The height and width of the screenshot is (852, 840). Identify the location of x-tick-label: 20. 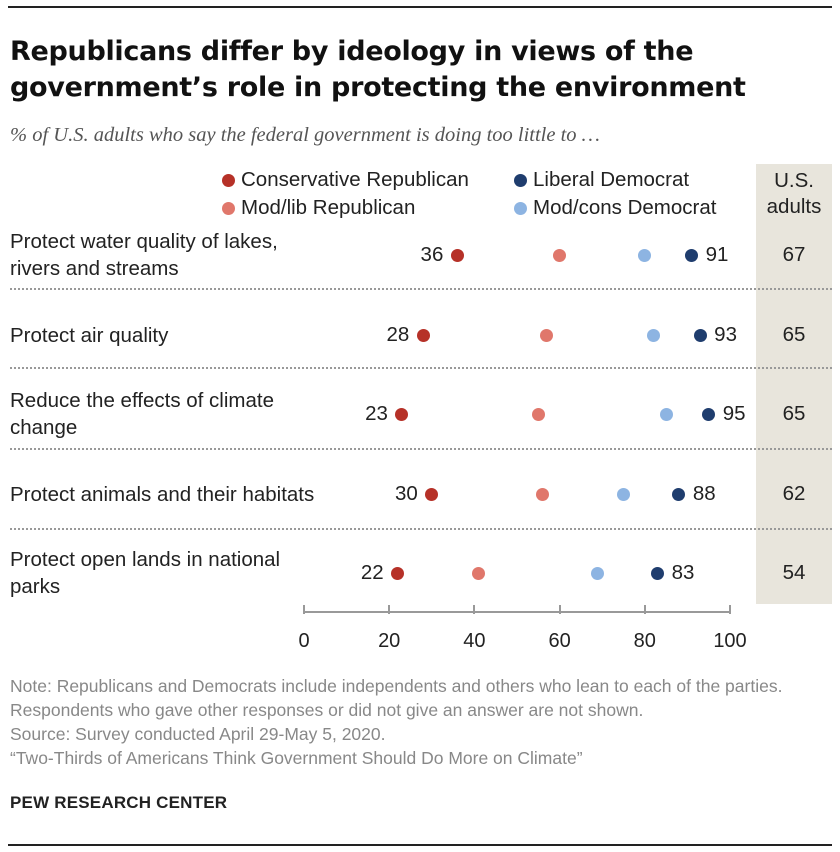
(389, 641).